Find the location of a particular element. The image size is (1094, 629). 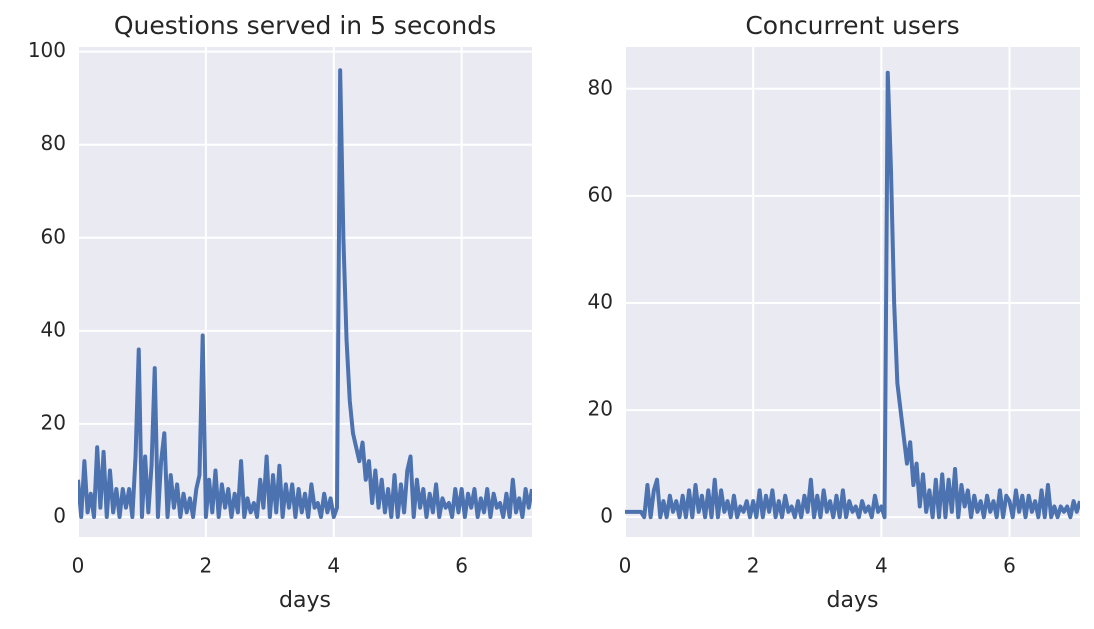

y-tick-label: 100 is located at coordinates (47, 50).